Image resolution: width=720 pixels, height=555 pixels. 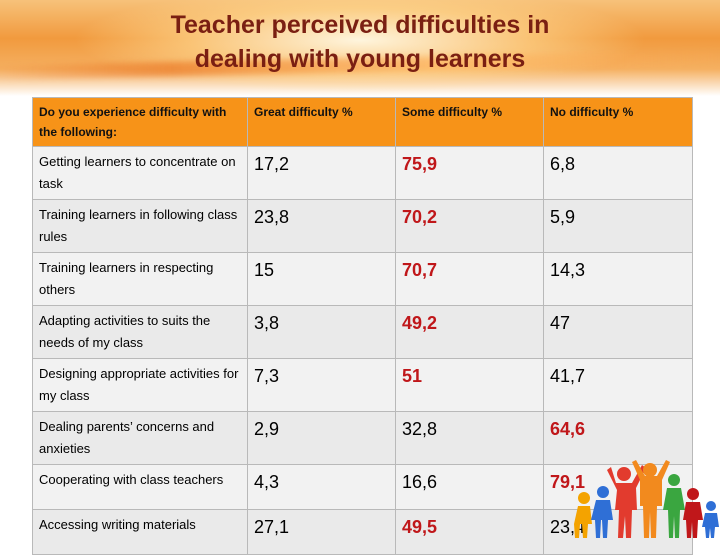 What do you see at coordinates (321, 173) in the screenshot?
I see `great-difficulty-cell: 17,2` at bounding box center [321, 173].